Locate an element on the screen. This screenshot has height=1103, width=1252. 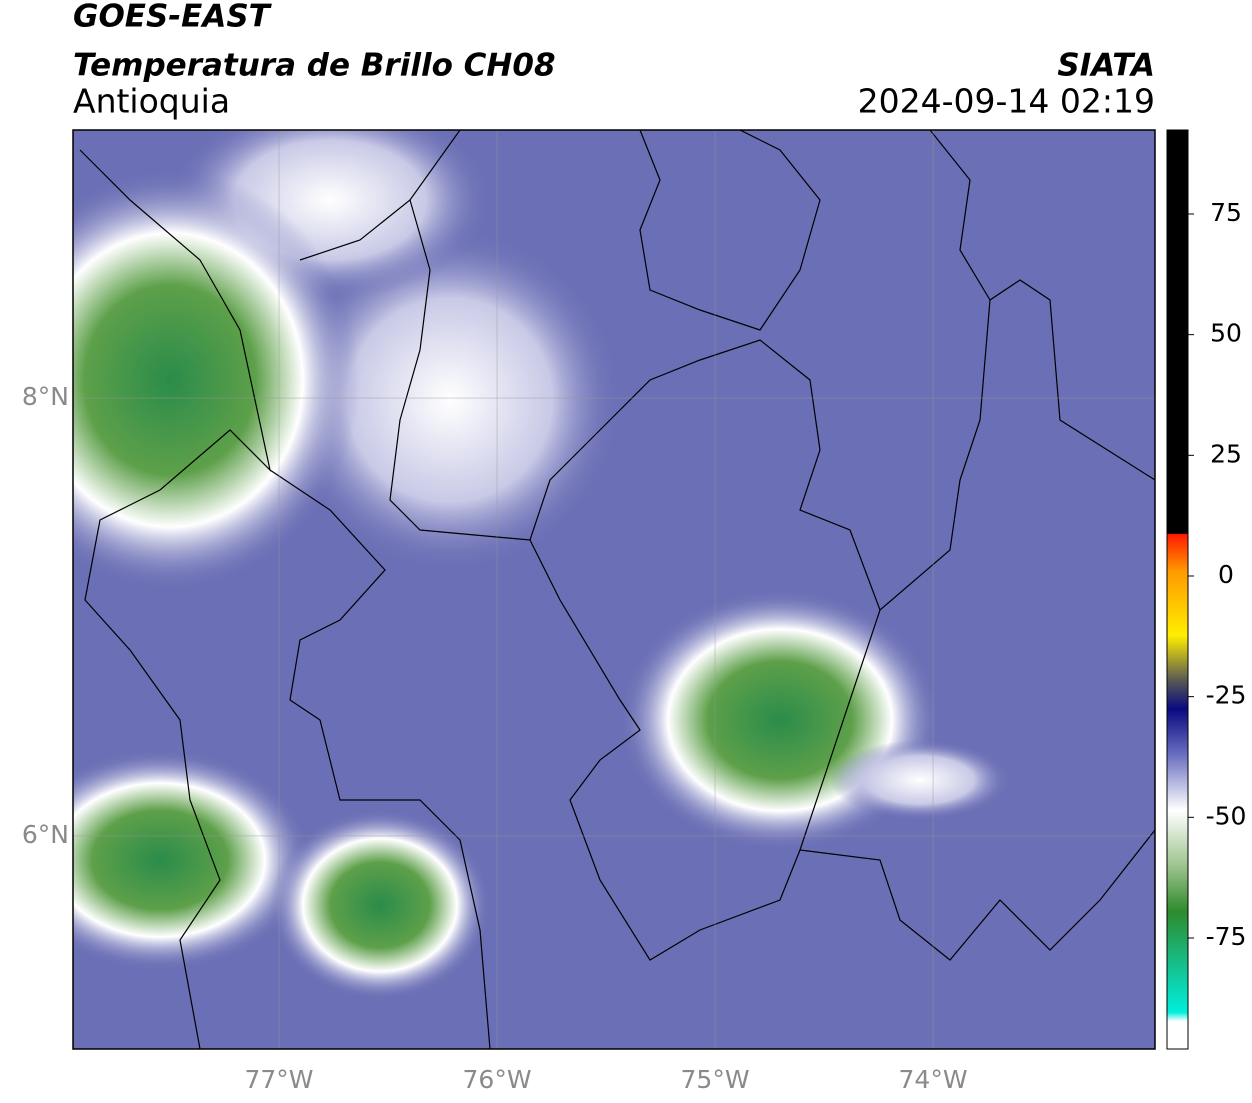
colorbar-tick-label: -75 is located at coordinates (1226, 936).